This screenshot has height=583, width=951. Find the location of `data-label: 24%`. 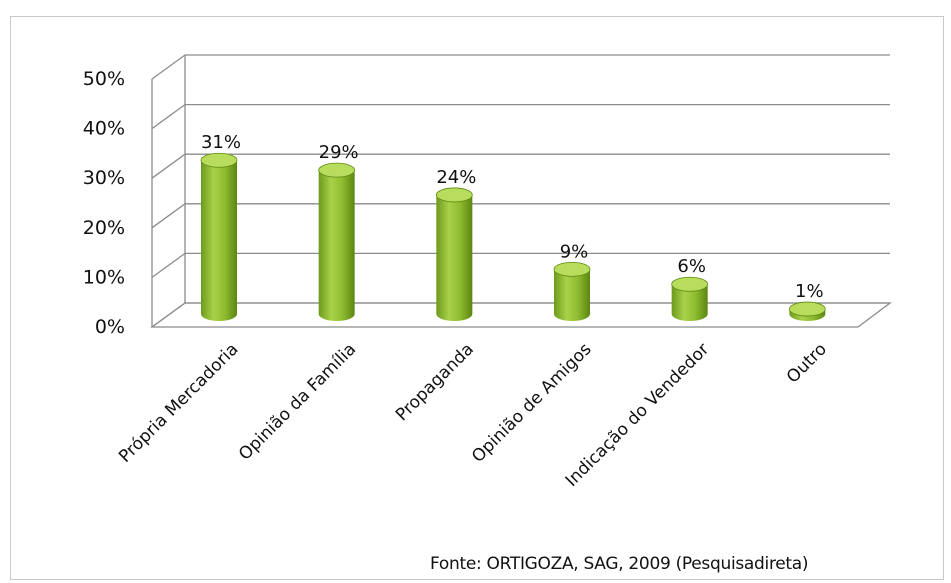

data-label: 24% is located at coordinates (456, 177).